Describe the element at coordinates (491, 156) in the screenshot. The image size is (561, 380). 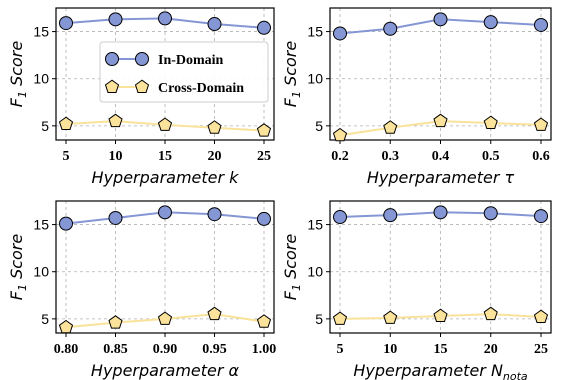
I see `x-tick-label: 0.5` at that location.